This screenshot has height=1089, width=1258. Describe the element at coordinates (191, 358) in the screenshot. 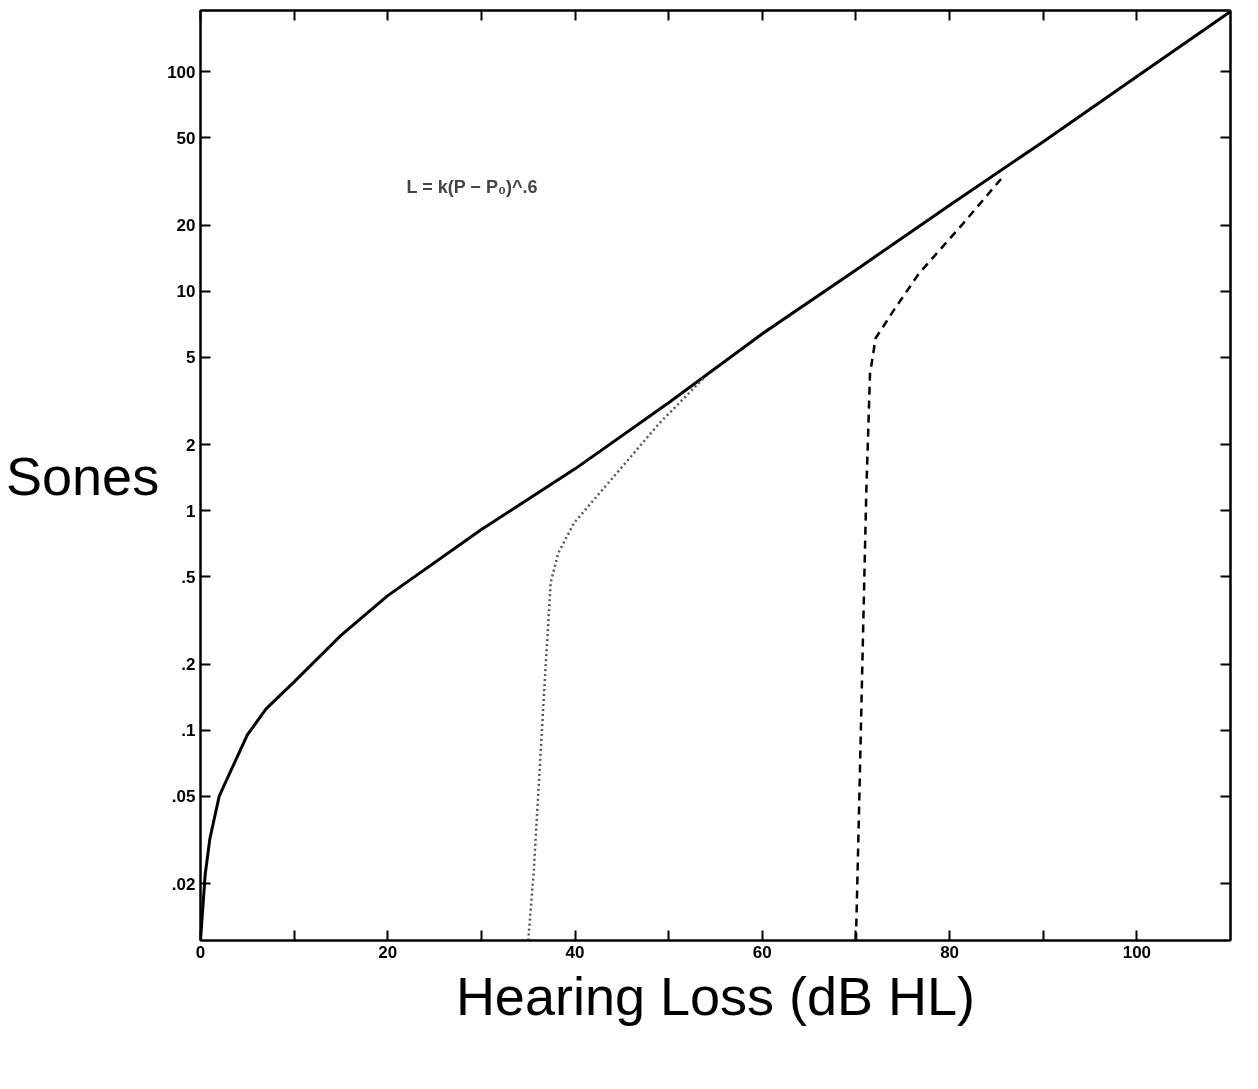

I see `y-tick-label: 5` at that location.